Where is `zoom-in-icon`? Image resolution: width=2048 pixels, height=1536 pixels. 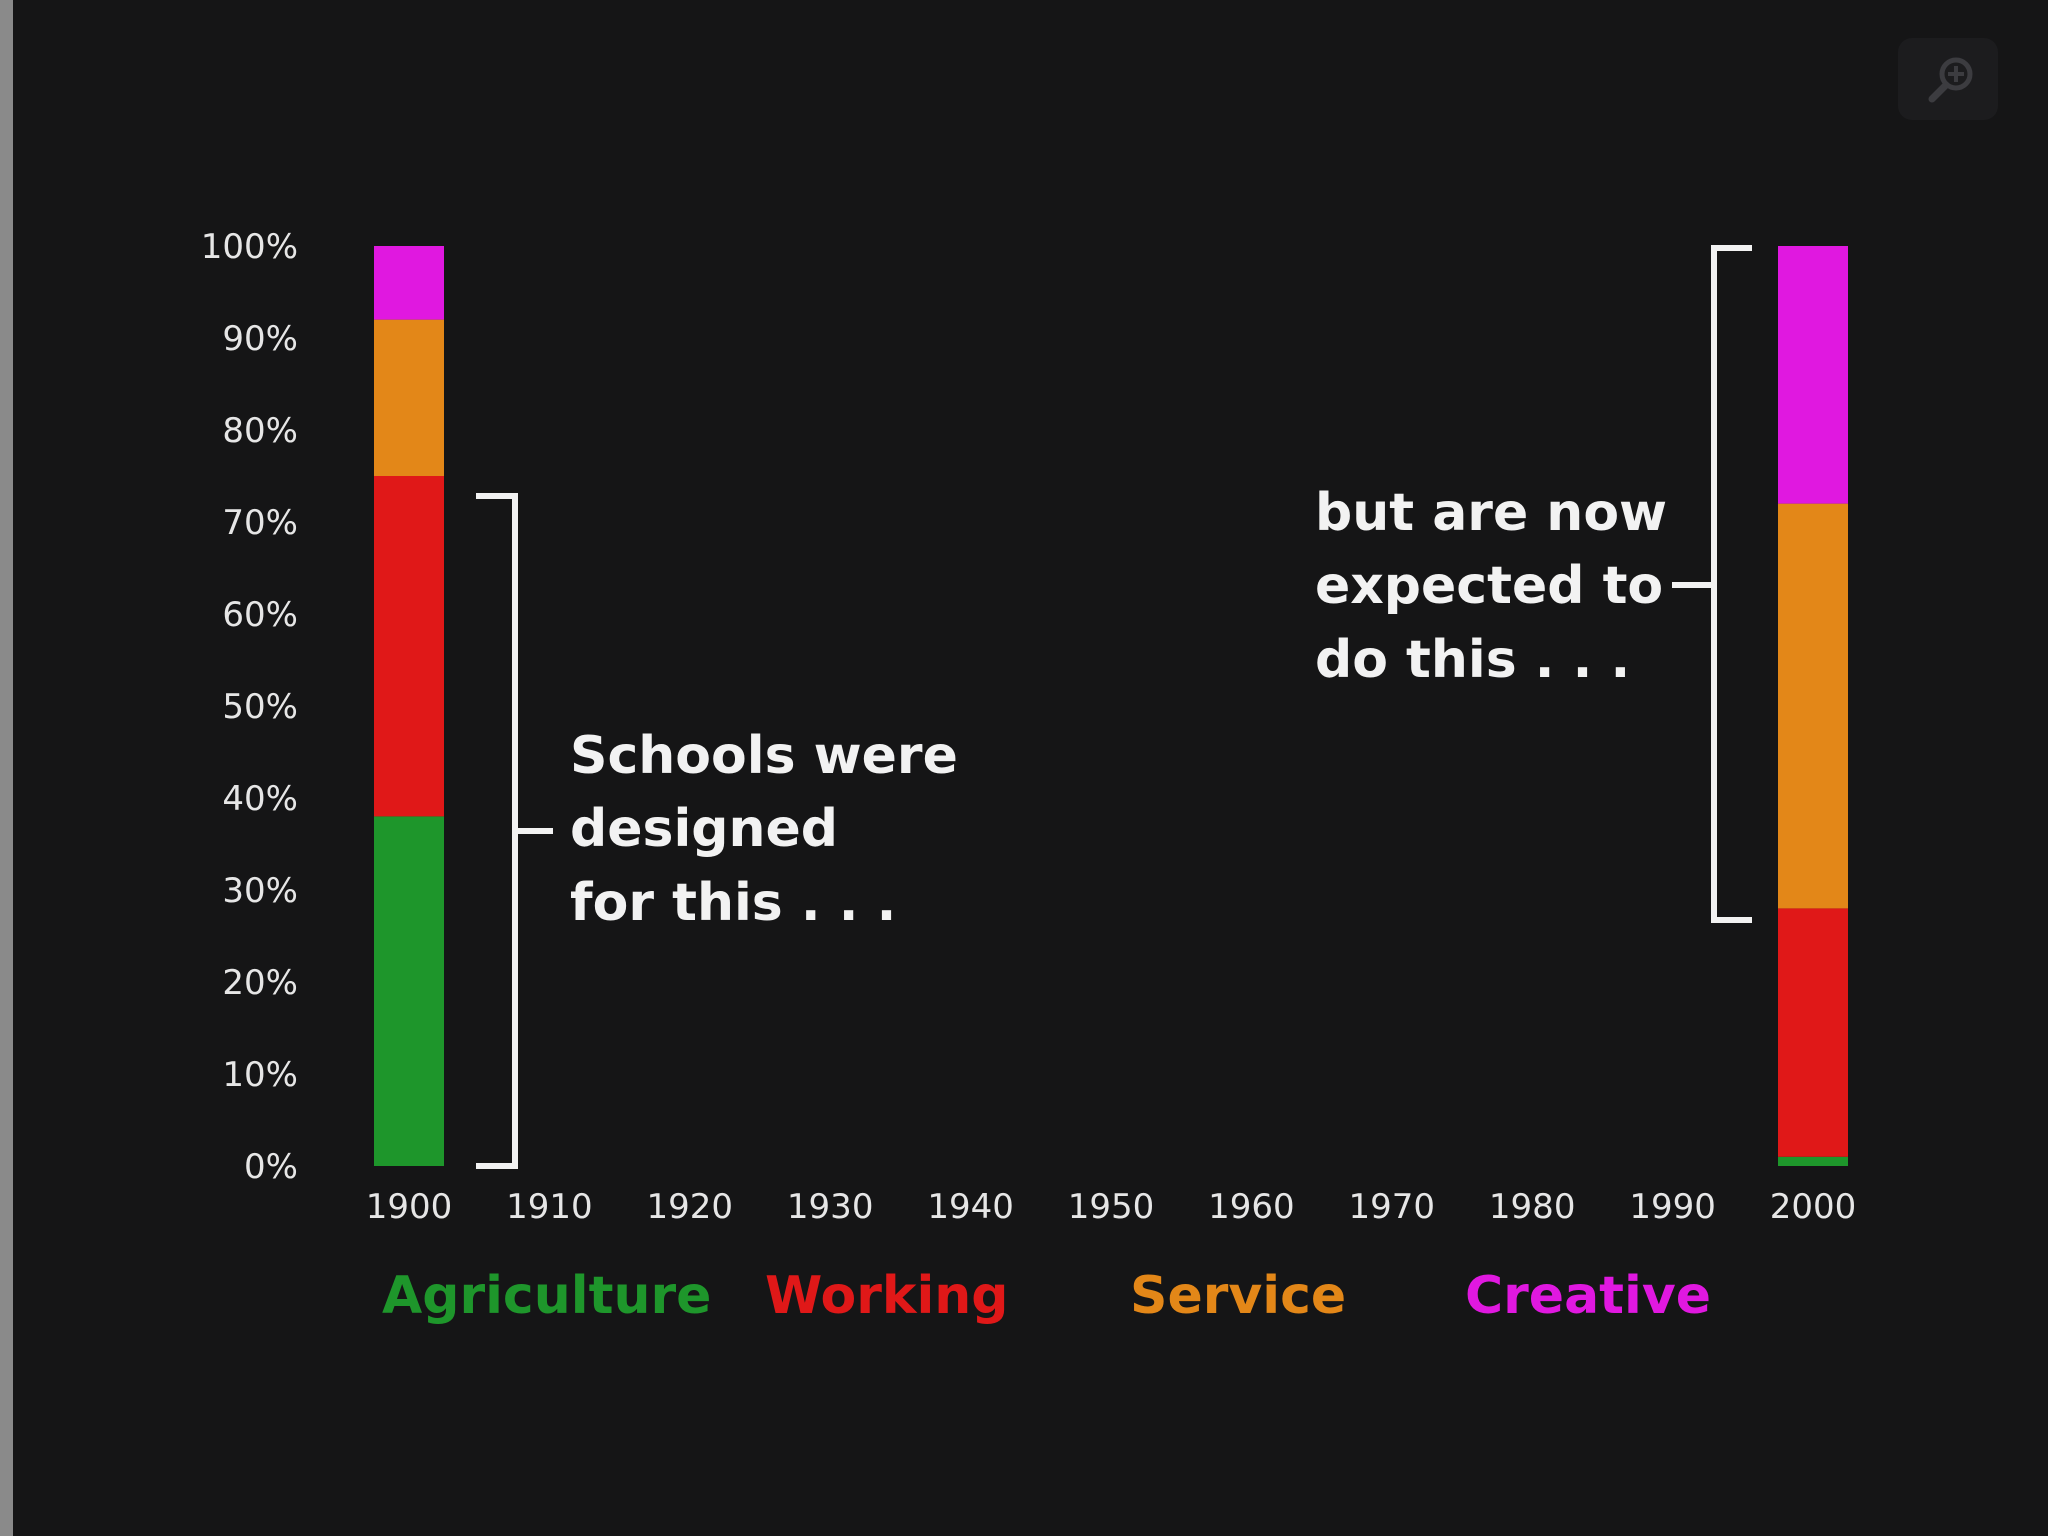
zoom-in-icon is located at coordinates (1950, 80).